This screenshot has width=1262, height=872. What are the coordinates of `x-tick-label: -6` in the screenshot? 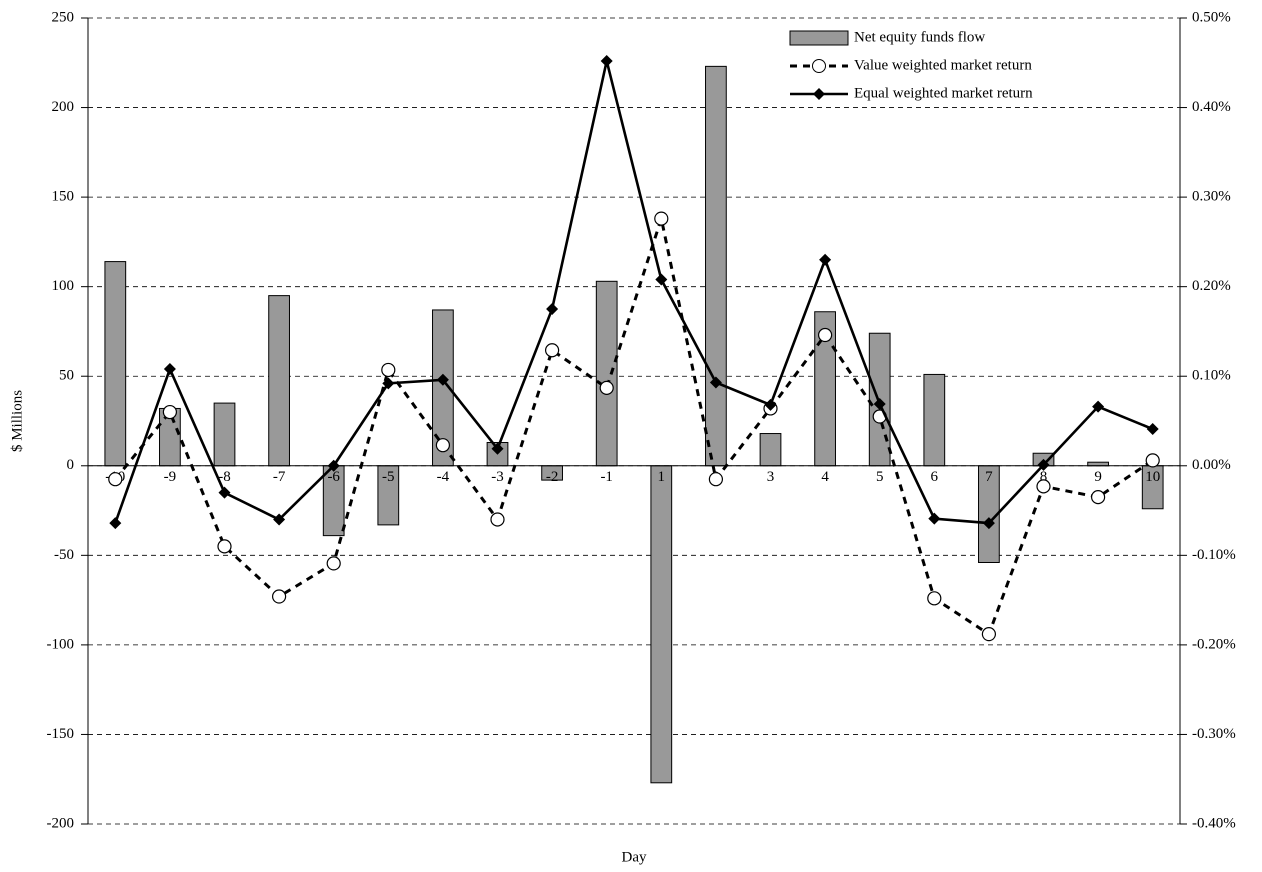 It's located at (333, 477).